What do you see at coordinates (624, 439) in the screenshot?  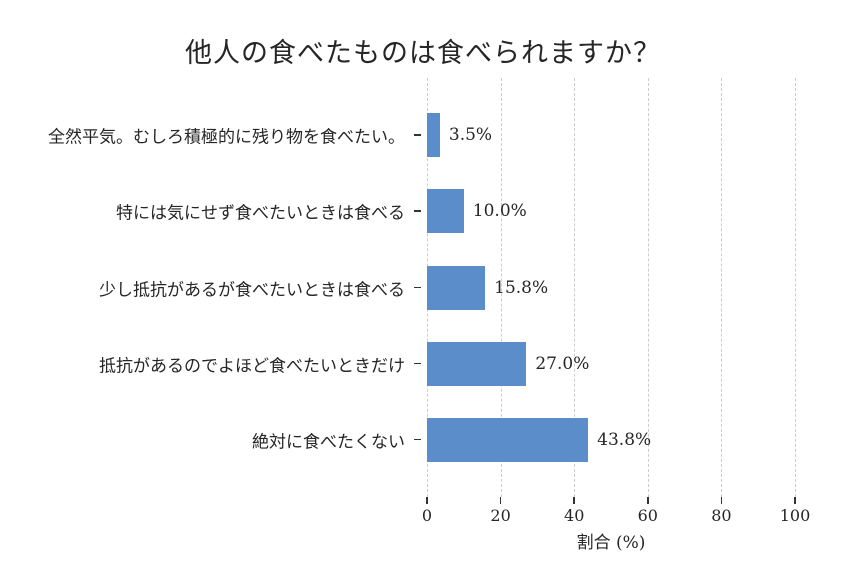 I see `bar-value-label: 43.8%` at bounding box center [624, 439].